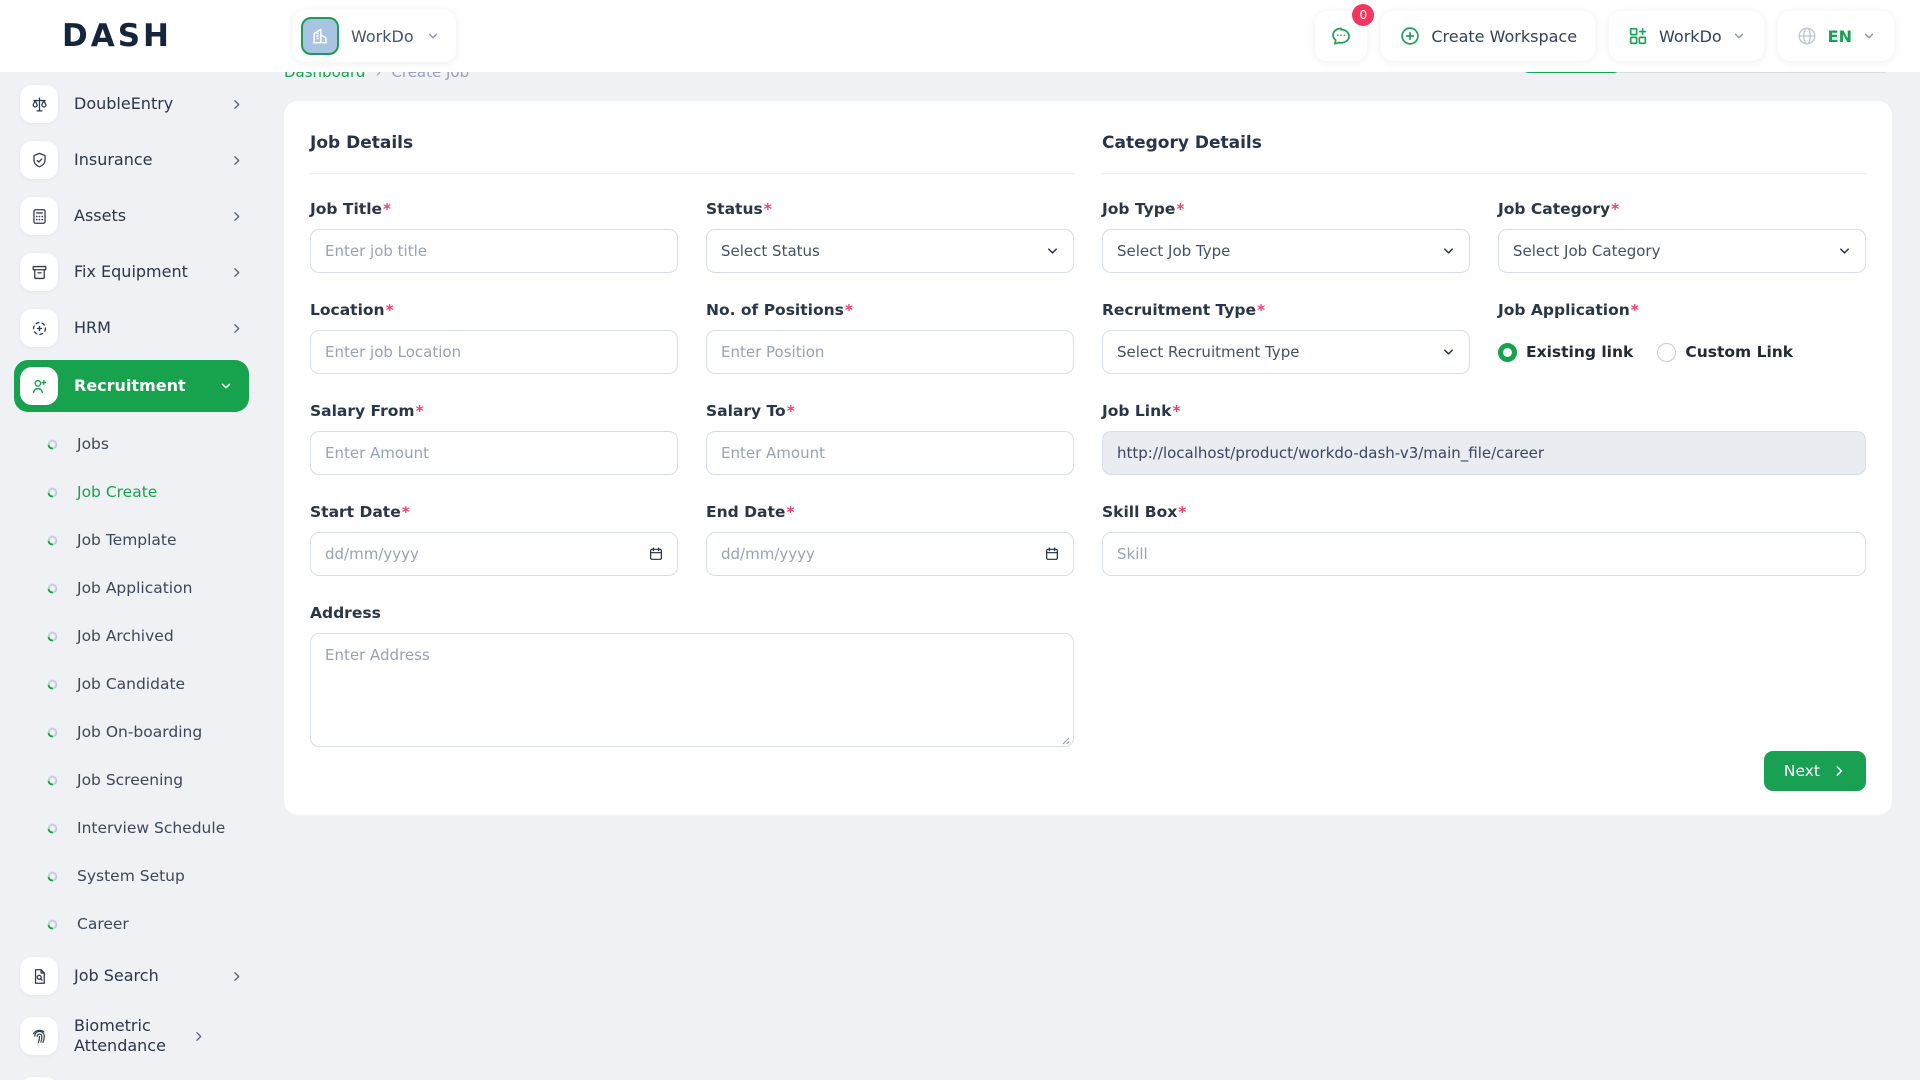 The image size is (1920, 1080). What do you see at coordinates (134, 976) in the screenshot?
I see `sidebar-item-job-search: Job Search` at bounding box center [134, 976].